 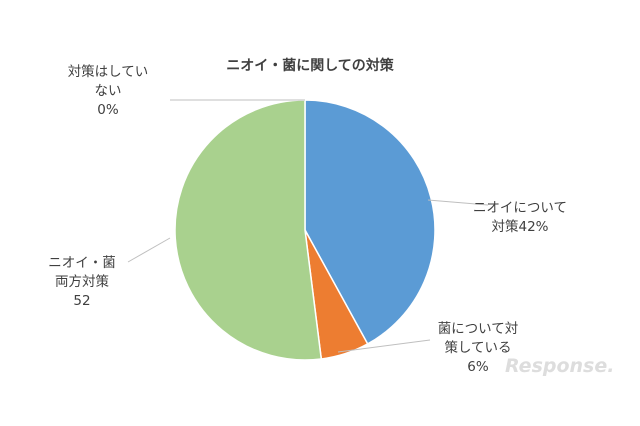 I want to click on slice-label-1: 菌について対策している 6%, so click(x=478, y=348).